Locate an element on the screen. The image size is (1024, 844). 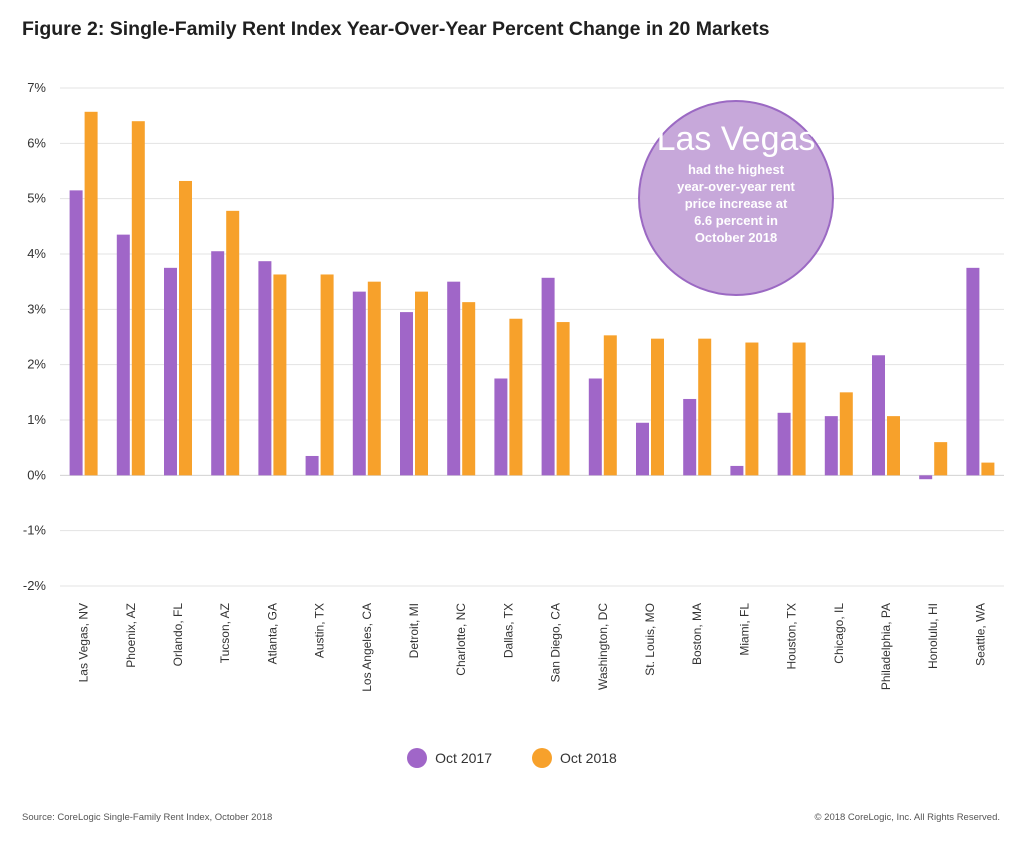
legend-item-oct2018: Oct 2018 is located at coordinates (574, 758).